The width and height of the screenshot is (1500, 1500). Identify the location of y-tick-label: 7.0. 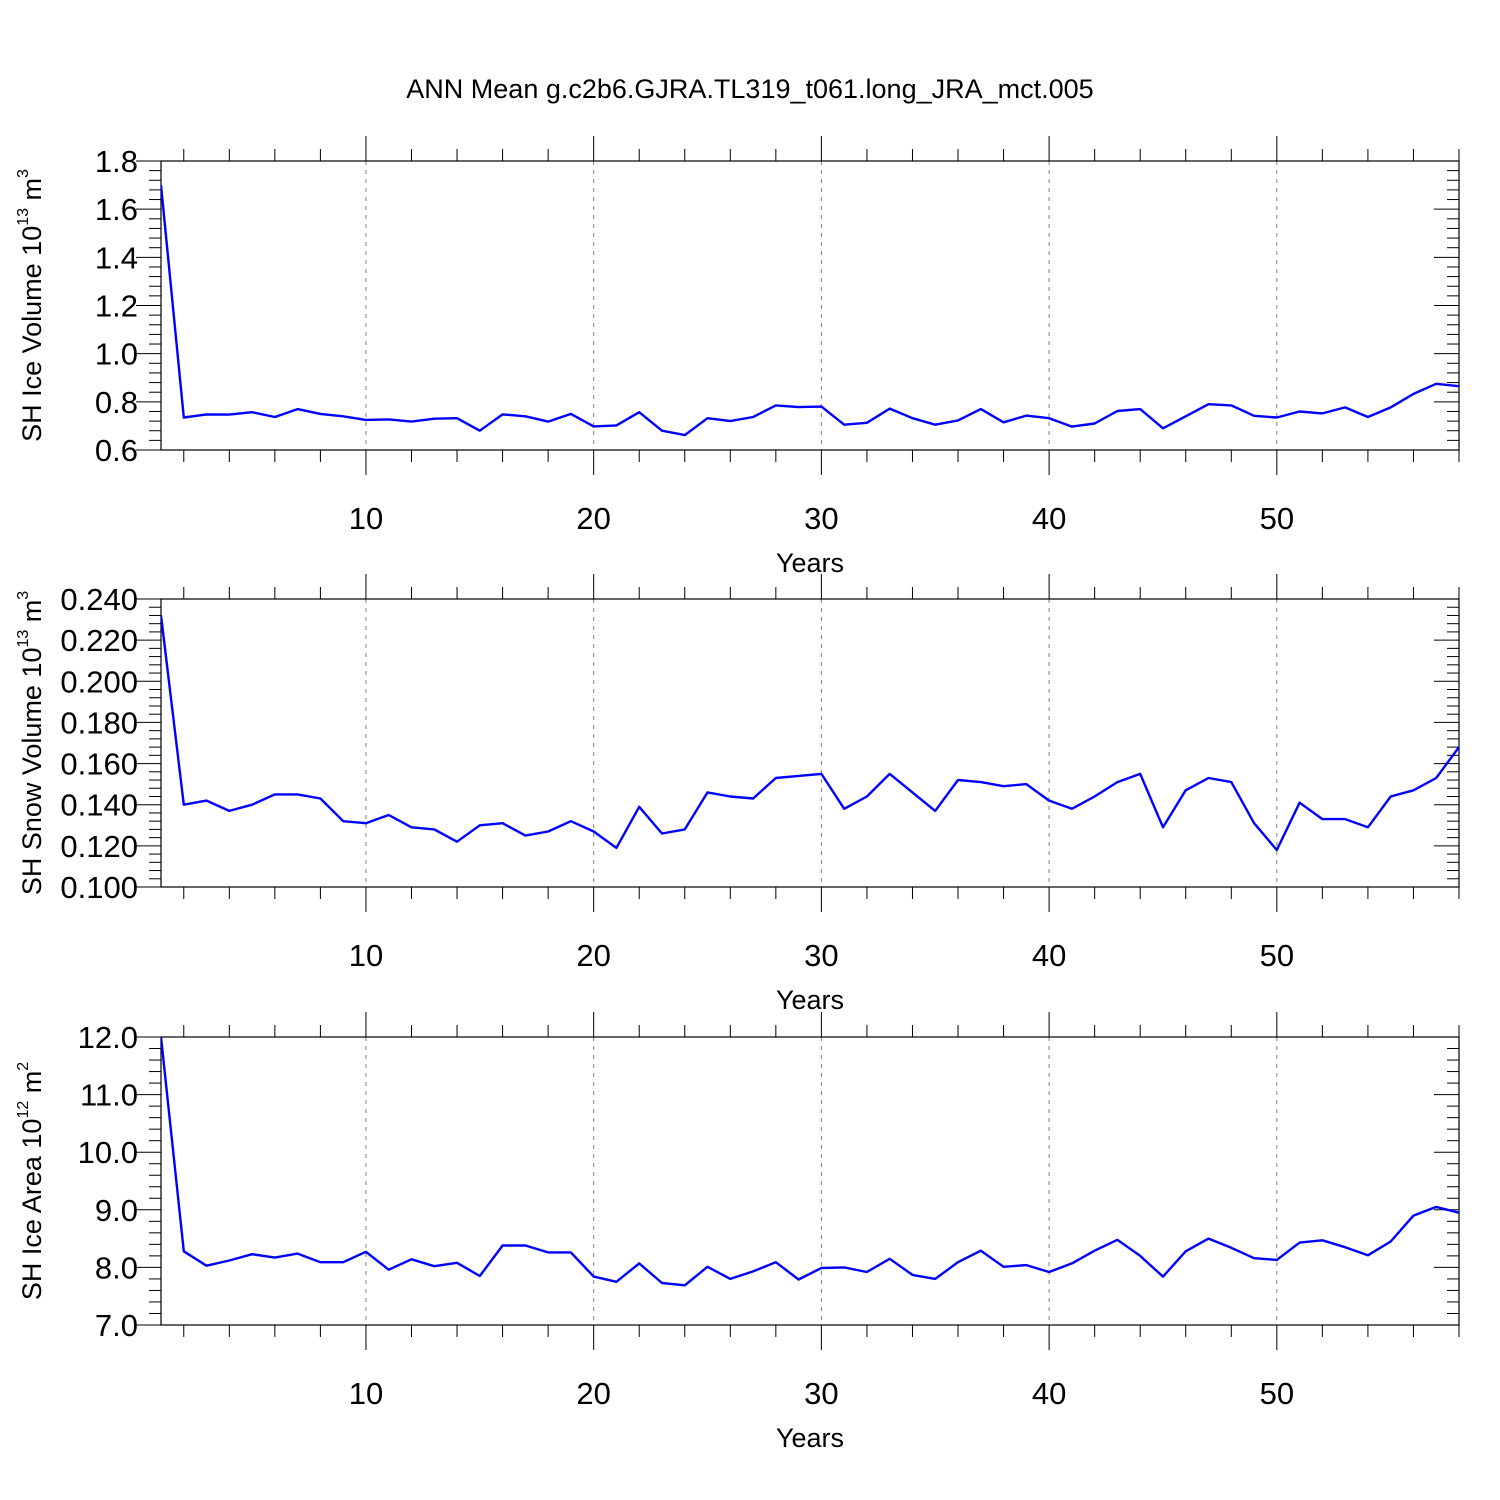
(116, 1325).